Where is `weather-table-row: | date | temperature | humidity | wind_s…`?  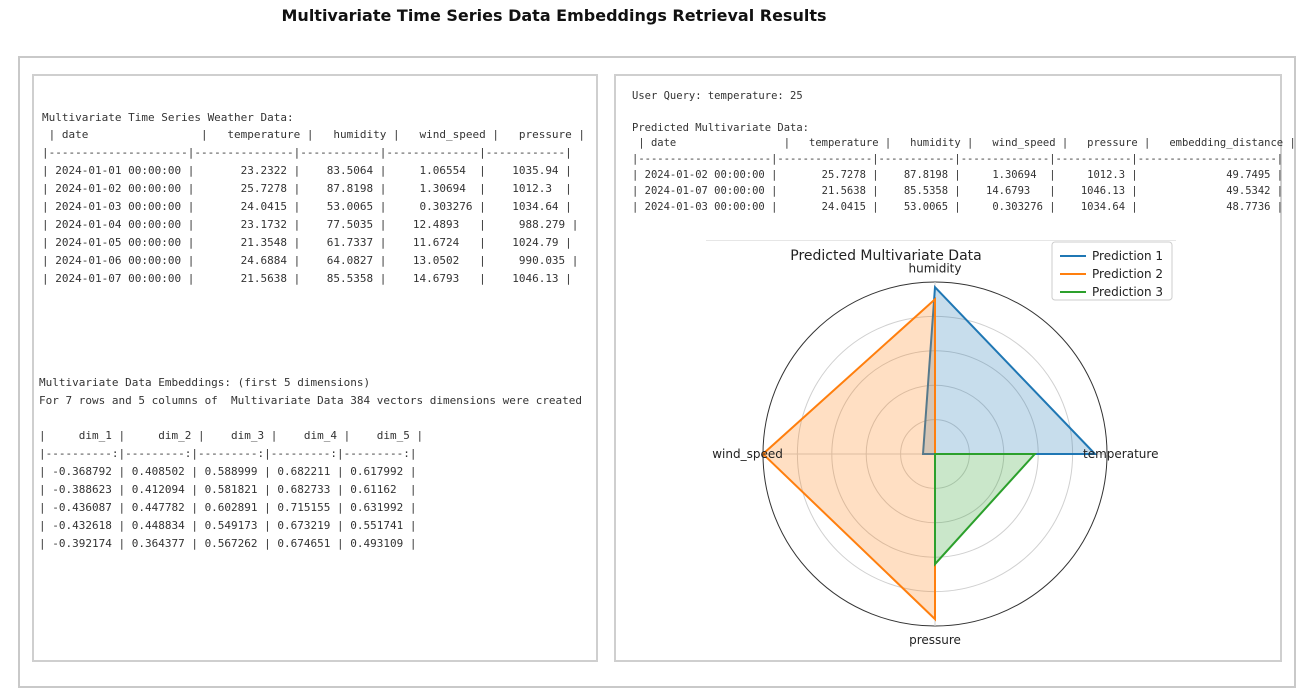 weather-table-row: | date | temperature | humidity | wind_s… is located at coordinates (314, 134).